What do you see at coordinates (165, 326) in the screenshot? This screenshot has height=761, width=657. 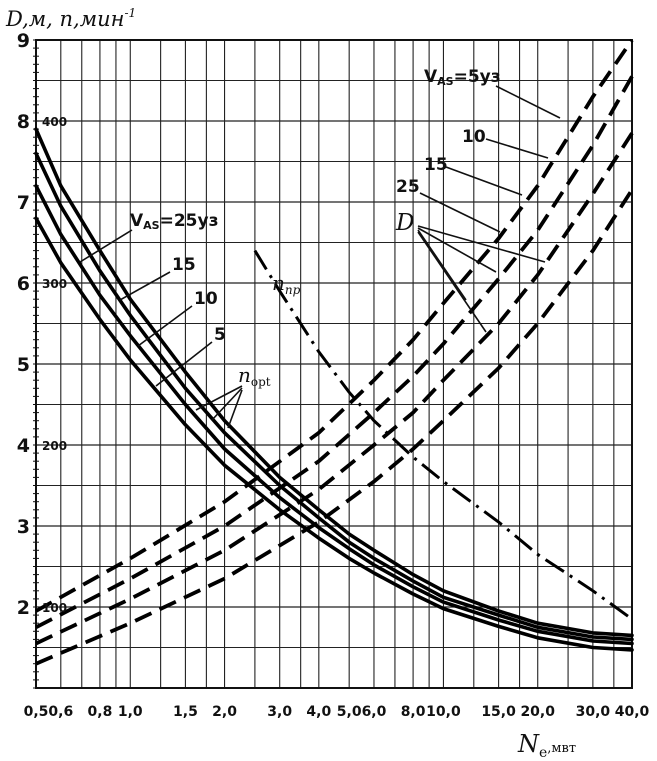 I see `n-10-leader` at bounding box center [165, 326].